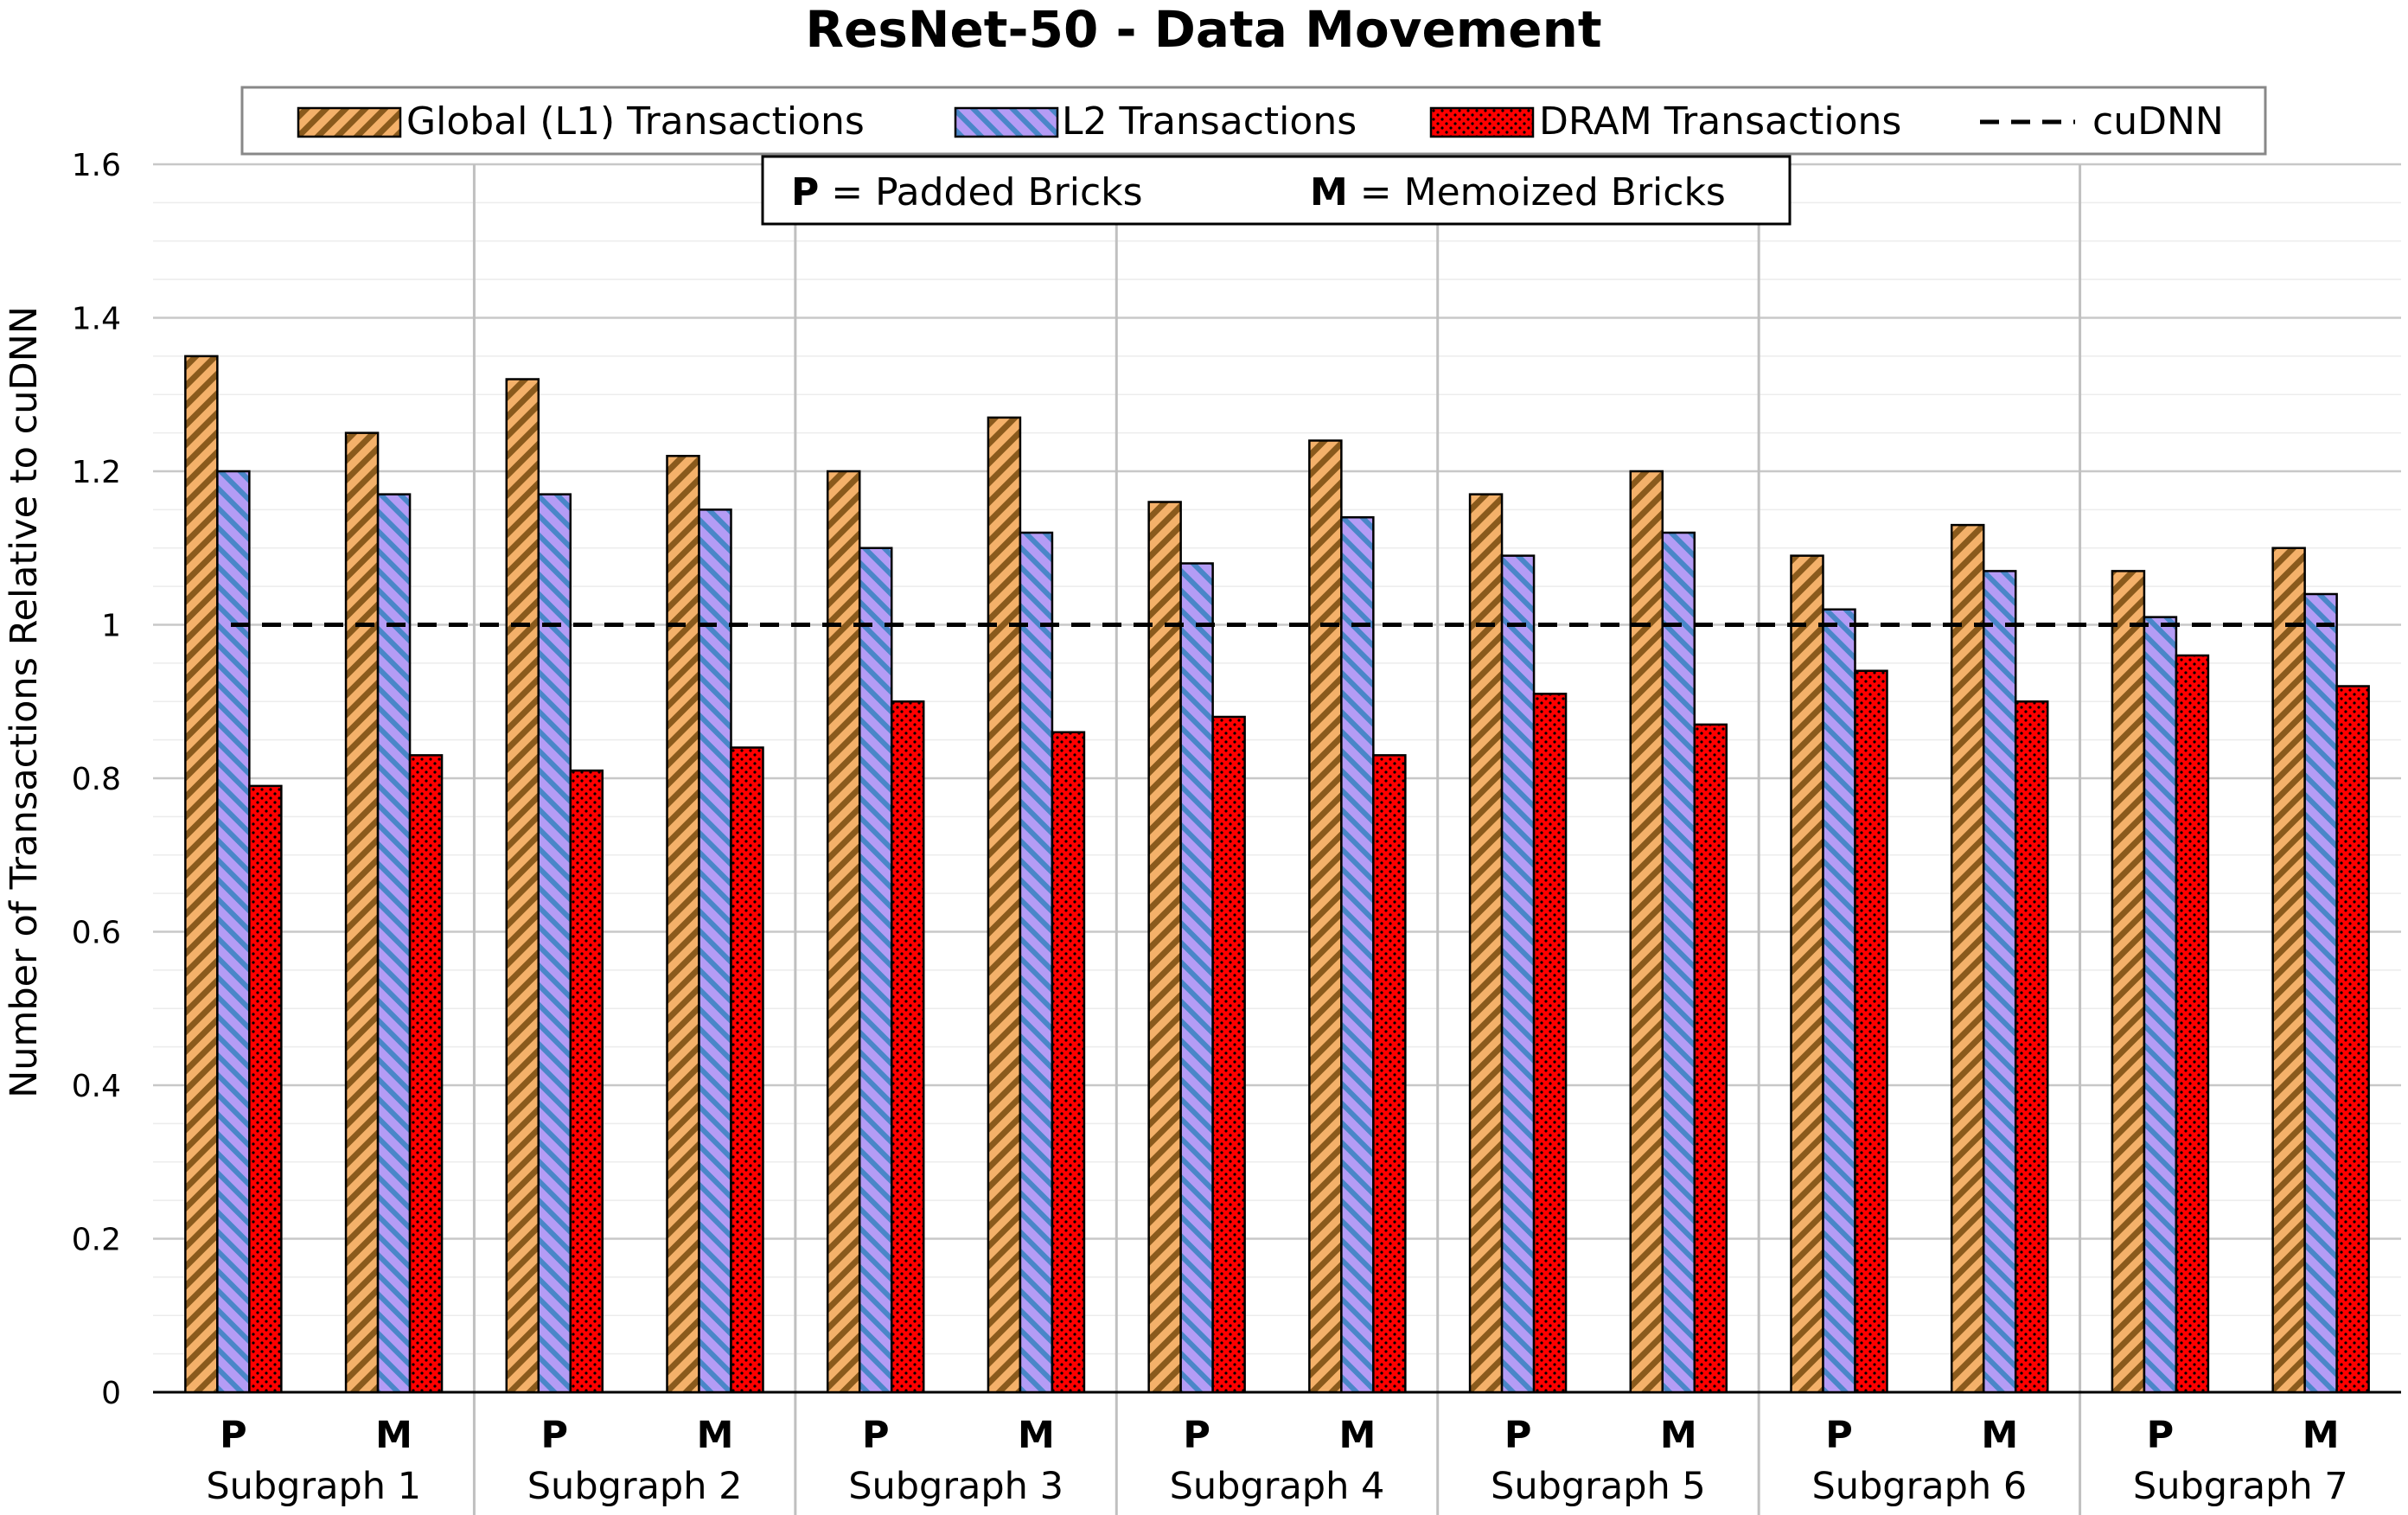 This screenshot has height=1515, width=2408. What do you see at coordinates (96, 1086) in the screenshot?
I see `y-tick-label: 0.4` at bounding box center [96, 1086].